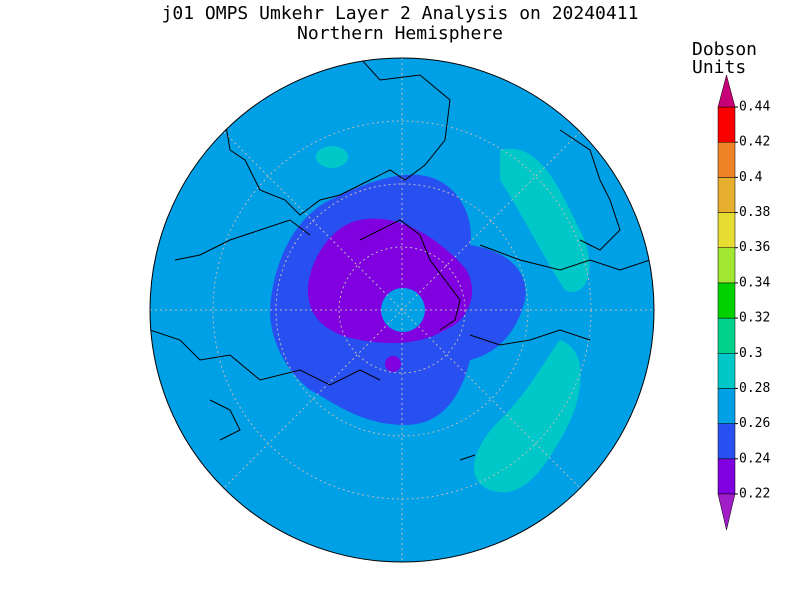 This screenshot has width=800, height=600. I want to click on colorbar-label: Dobson, so click(724, 49).